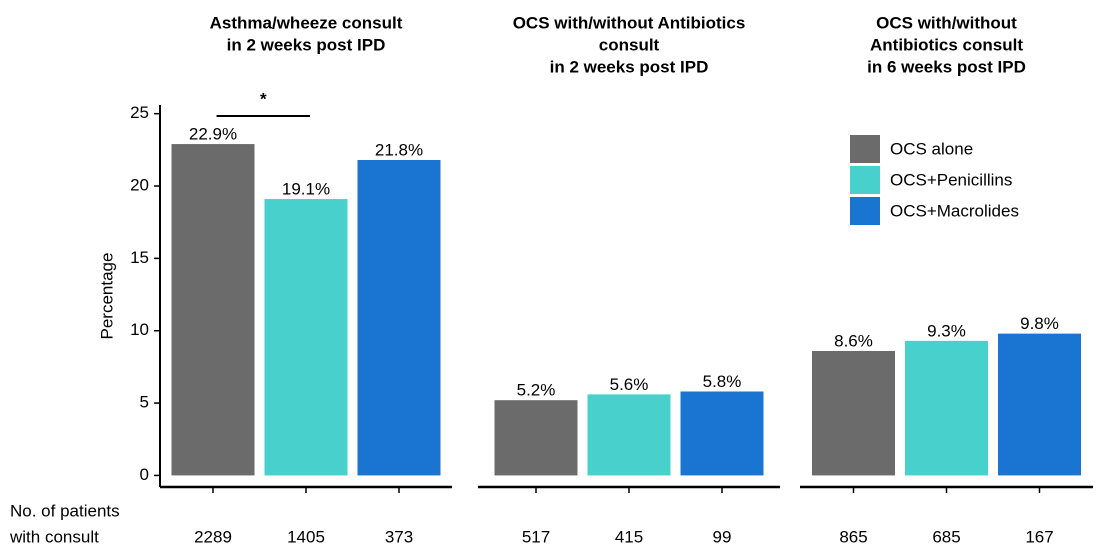 The width and height of the screenshot is (1096, 556). What do you see at coordinates (144, 402) in the screenshot?
I see `y-tick-label: 5` at bounding box center [144, 402].